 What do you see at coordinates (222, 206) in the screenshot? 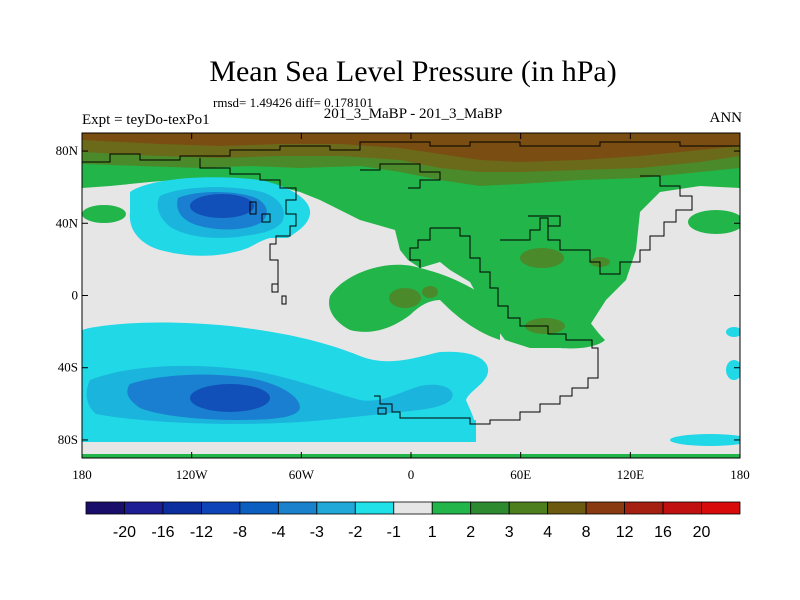
I see `north-pacific-darkblue-core` at bounding box center [222, 206].